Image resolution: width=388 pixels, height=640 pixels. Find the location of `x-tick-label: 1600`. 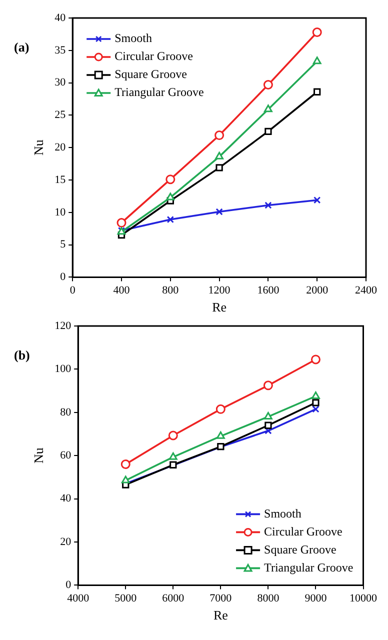

x-tick-label: 1600 is located at coordinates (268, 290).